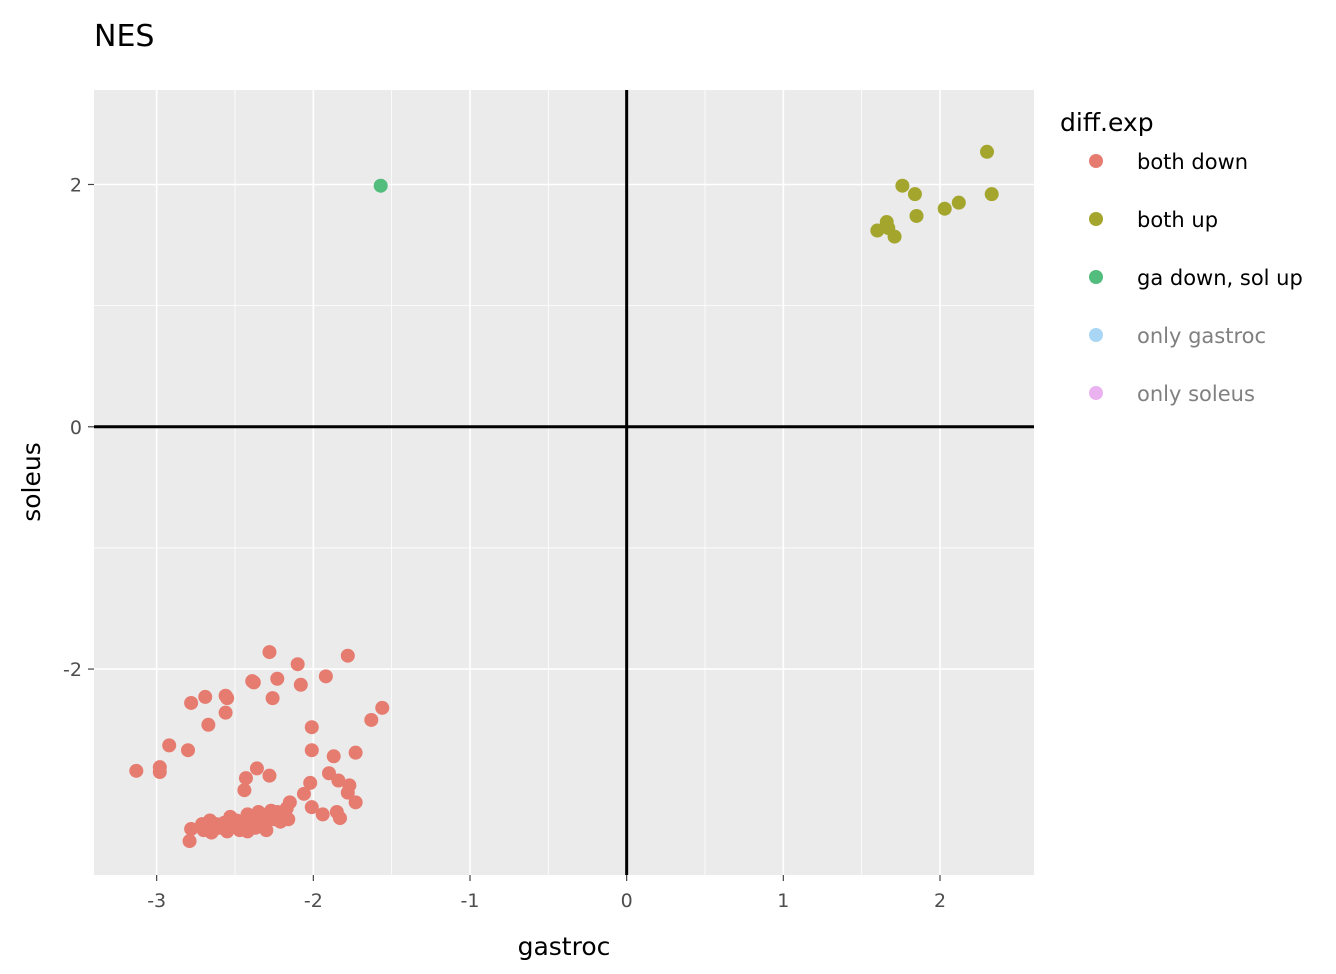  I want to click on x-tick-label: 2, so click(940, 901).